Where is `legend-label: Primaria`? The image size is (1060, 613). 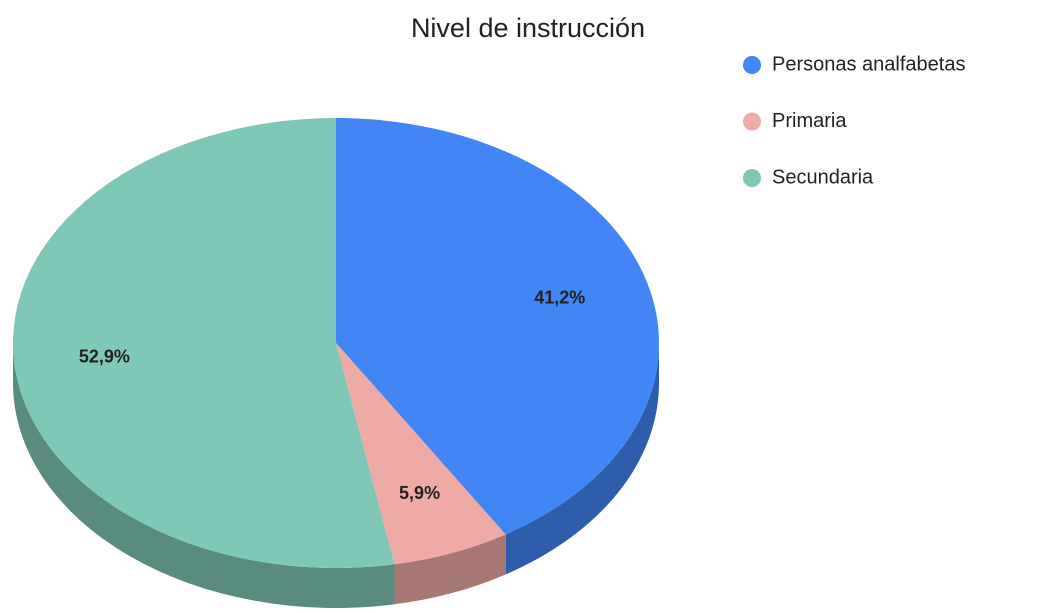 legend-label: Primaria is located at coordinates (809, 121).